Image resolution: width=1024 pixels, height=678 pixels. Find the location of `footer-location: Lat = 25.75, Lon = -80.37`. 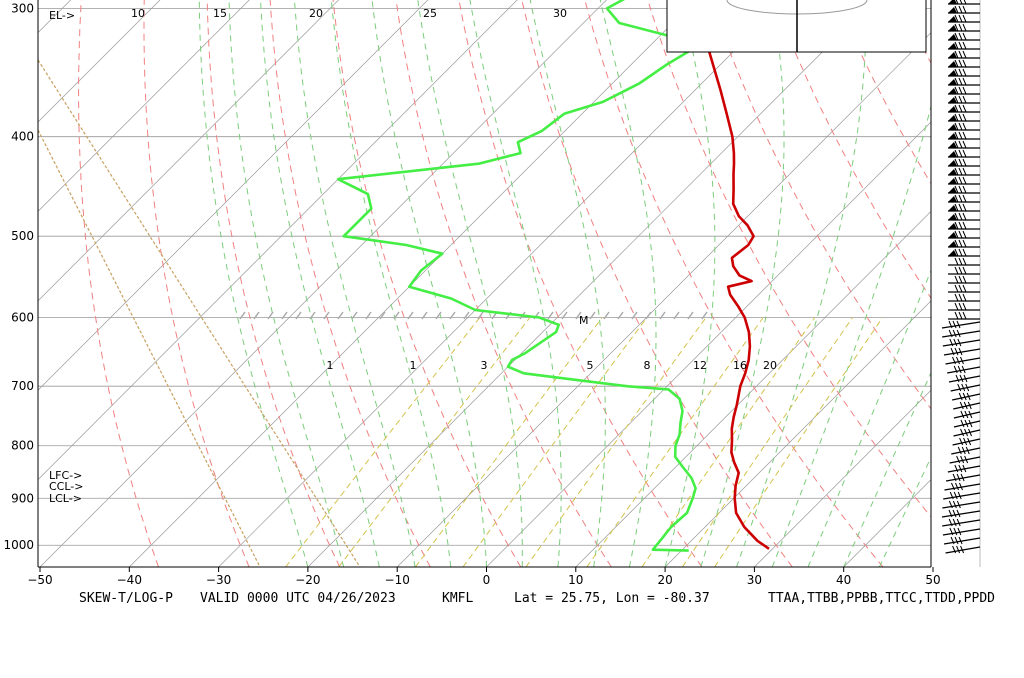

footer-location: Lat = 25.75, Lon = -80.37 is located at coordinates (612, 598).